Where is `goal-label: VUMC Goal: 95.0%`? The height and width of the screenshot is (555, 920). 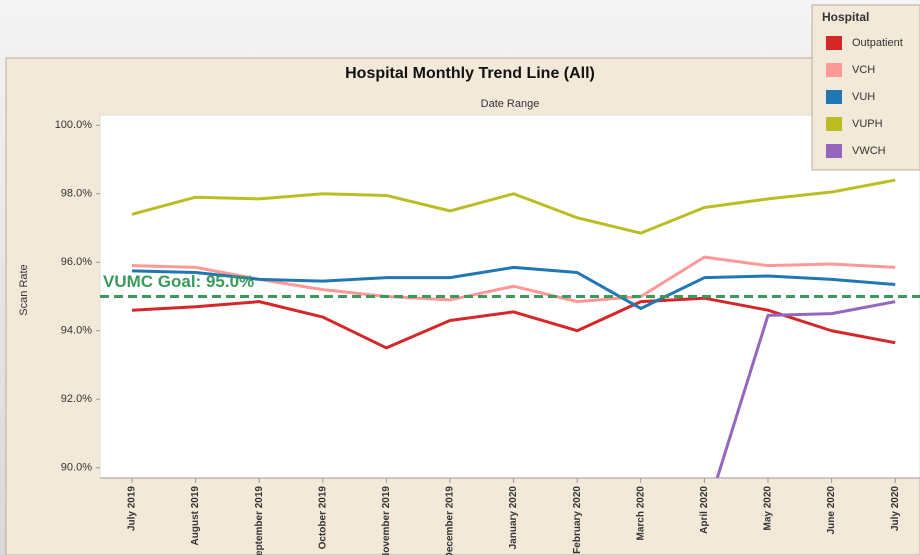 goal-label: VUMC Goal: 95.0% is located at coordinates (178, 281).